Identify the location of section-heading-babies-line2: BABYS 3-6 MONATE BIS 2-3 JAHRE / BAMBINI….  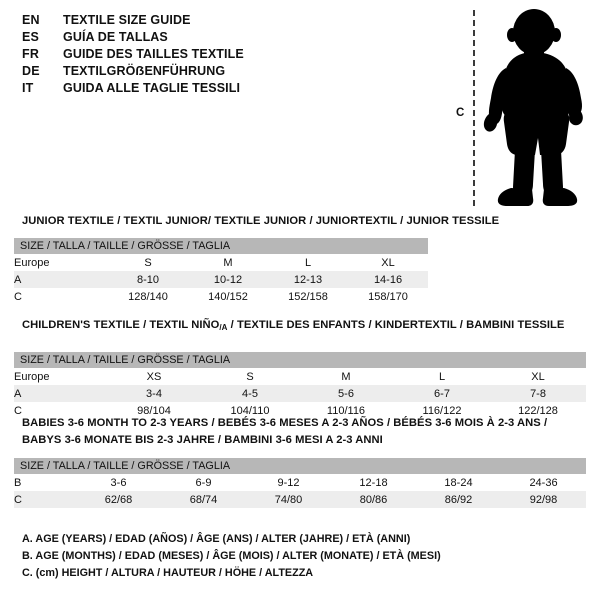
(202, 440).